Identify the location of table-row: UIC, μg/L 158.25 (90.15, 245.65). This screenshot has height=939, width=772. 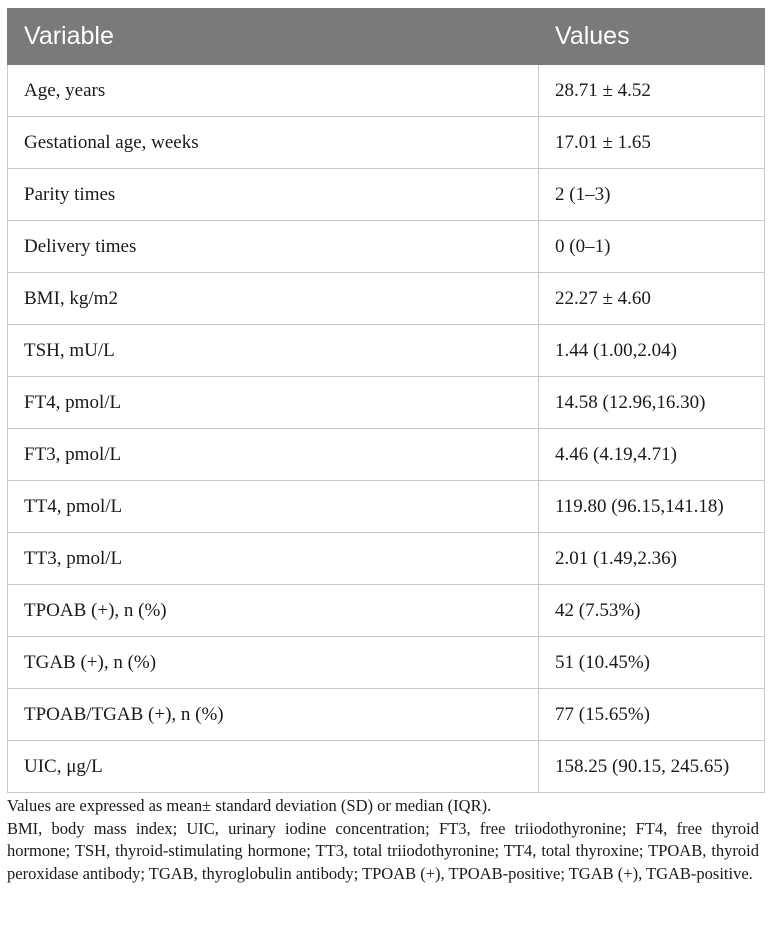
(386, 766).